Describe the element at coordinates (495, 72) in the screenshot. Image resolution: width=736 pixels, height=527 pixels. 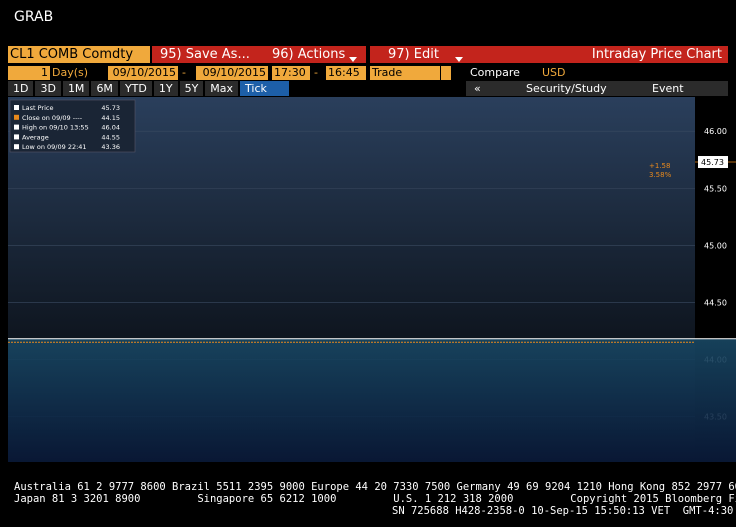
I see `compare-button: Compare` at that location.